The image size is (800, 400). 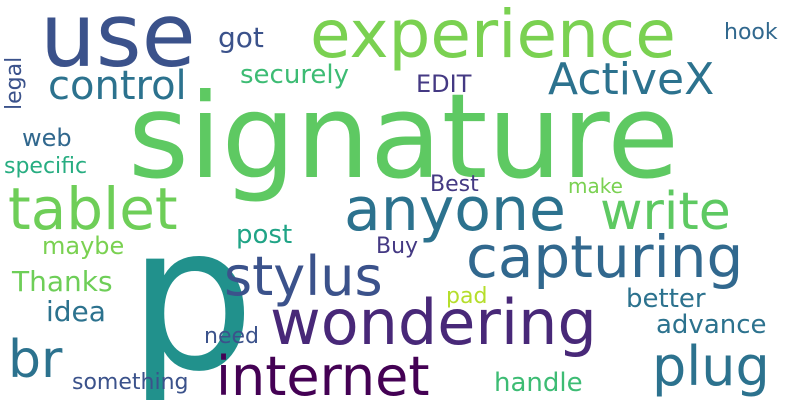 What do you see at coordinates (46, 166) in the screenshot?
I see `word-specific: specific` at bounding box center [46, 166].